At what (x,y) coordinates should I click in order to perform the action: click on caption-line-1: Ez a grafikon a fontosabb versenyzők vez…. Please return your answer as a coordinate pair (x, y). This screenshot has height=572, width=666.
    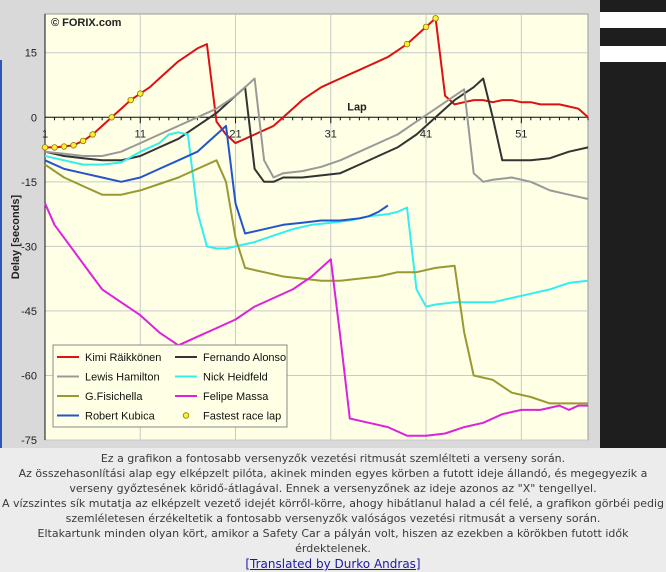
    Looking at the image, I should click on (333, 458).